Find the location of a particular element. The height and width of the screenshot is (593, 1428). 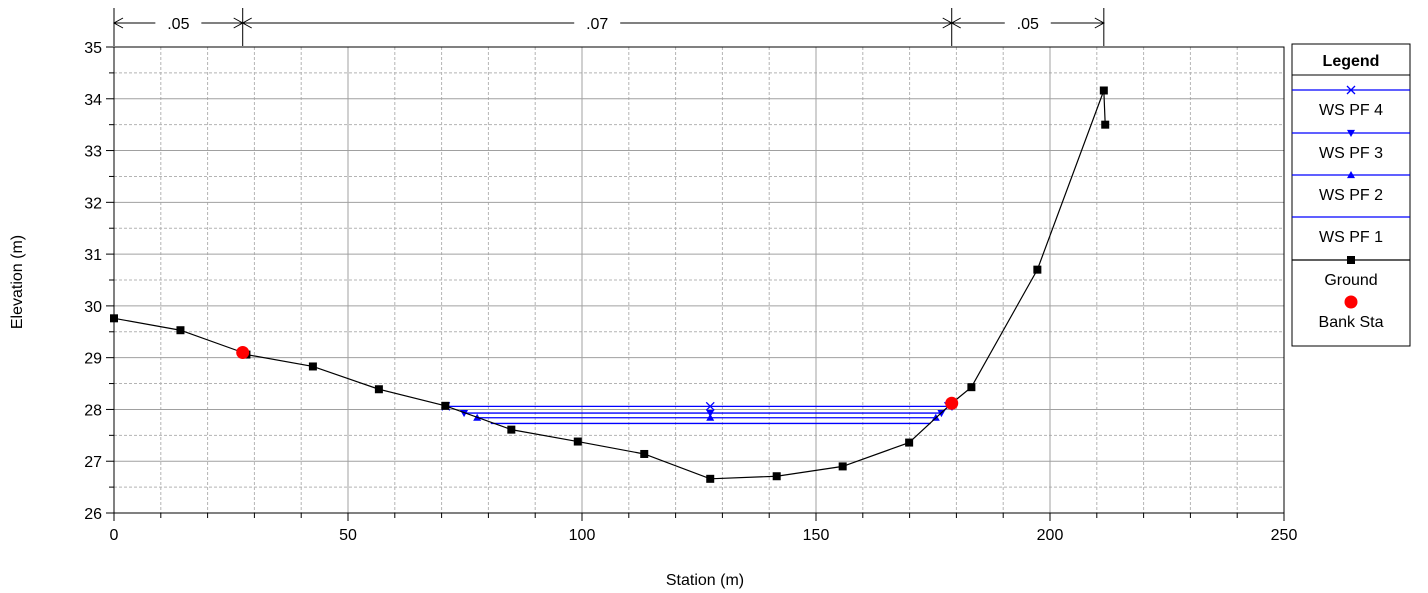

y-tick-label: 31 is located at coordinates (93, 255).